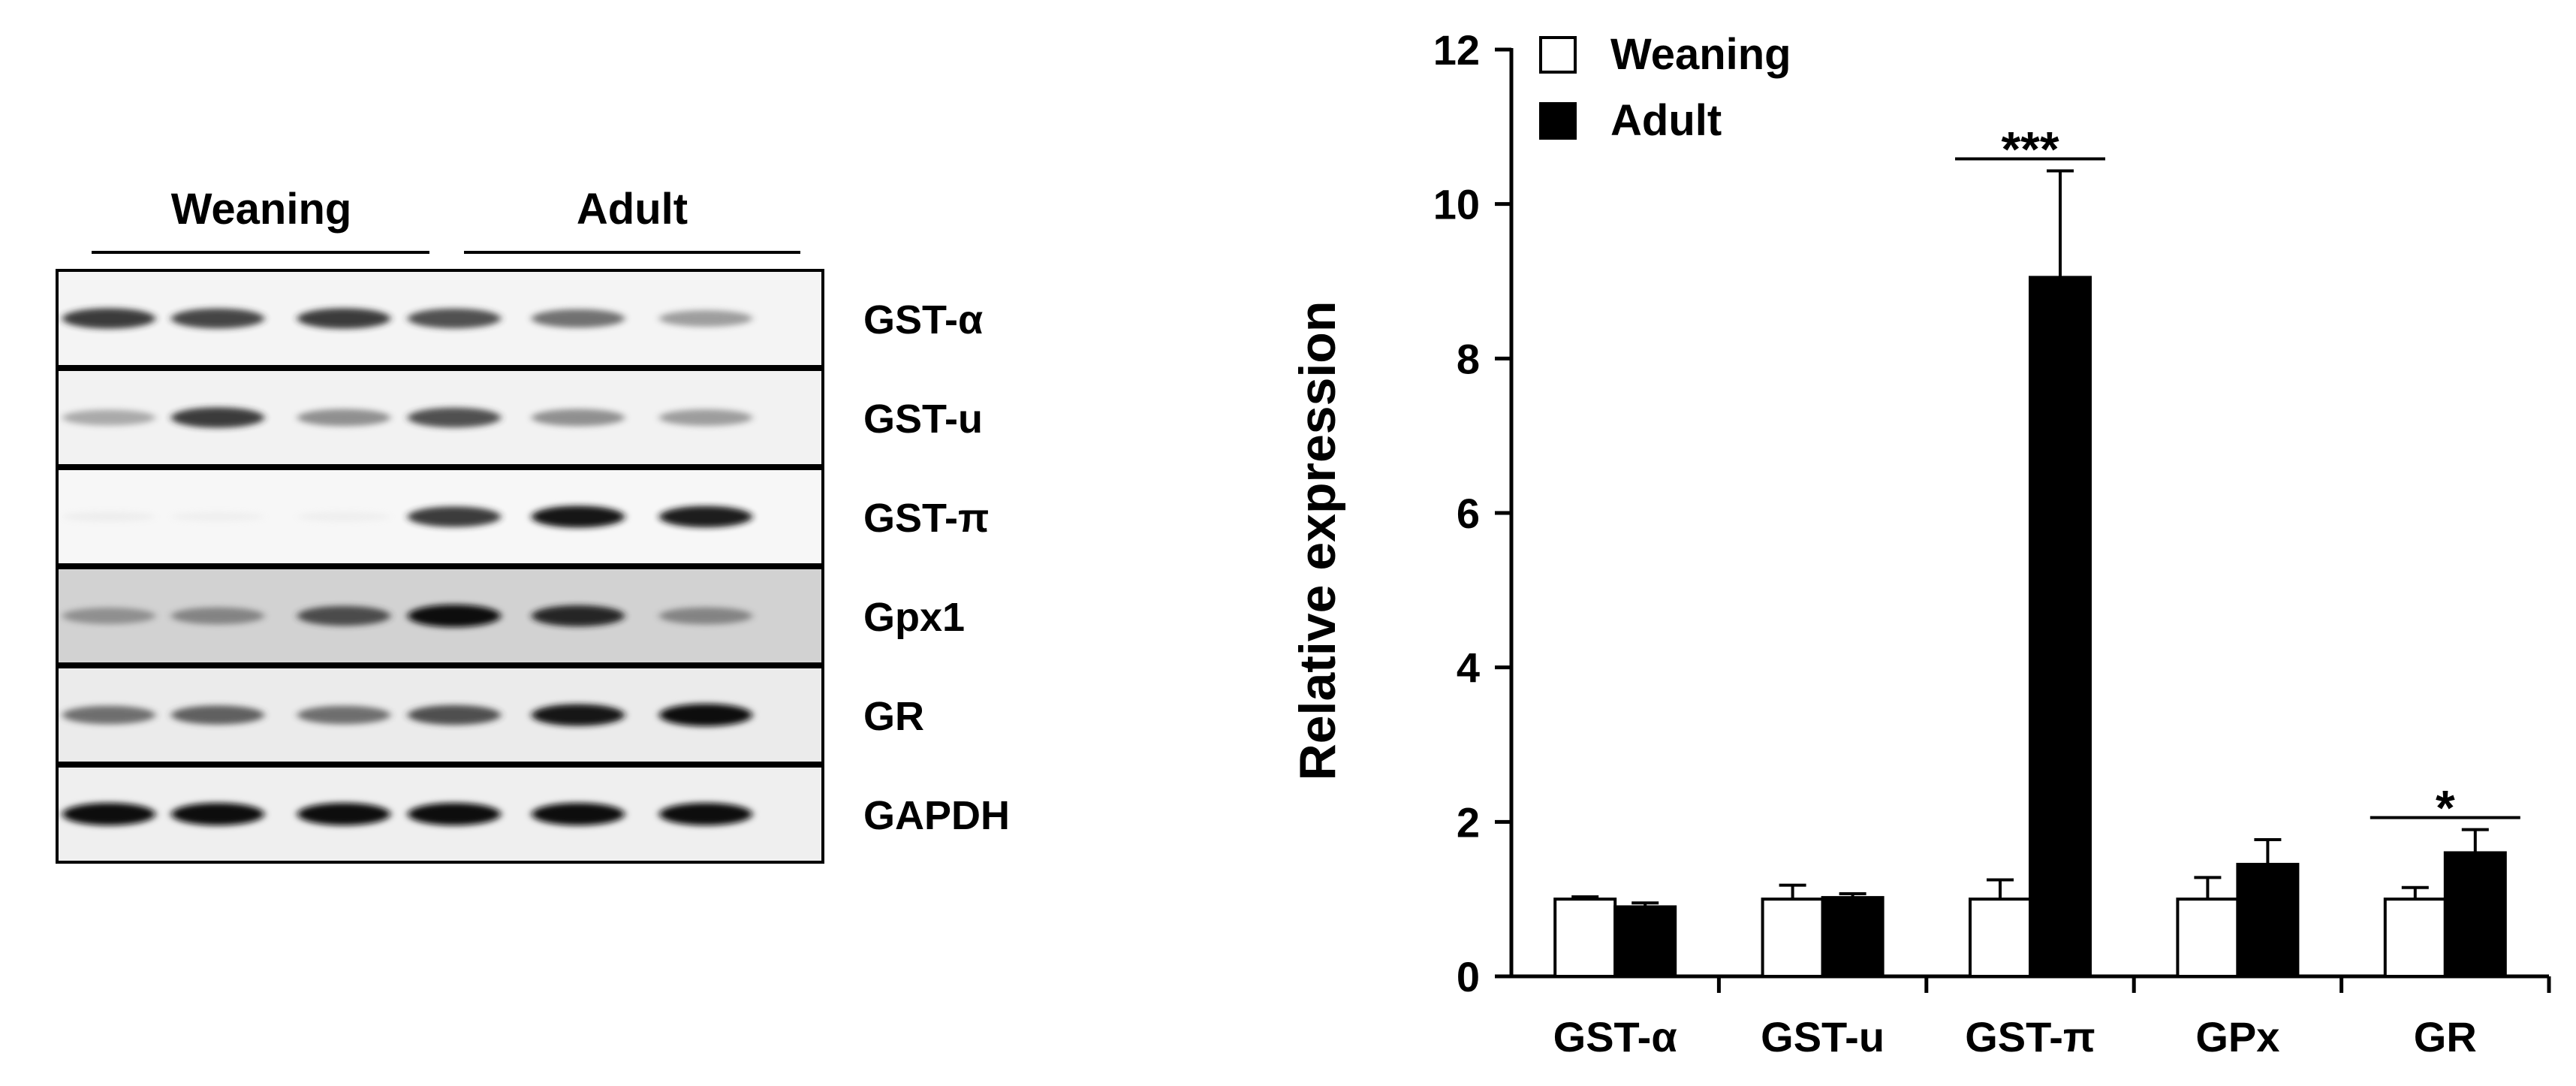  Describe the element at coordinates (632, 209) in the screenshot. I see `blot-group-label-adult: Adult` at that location.